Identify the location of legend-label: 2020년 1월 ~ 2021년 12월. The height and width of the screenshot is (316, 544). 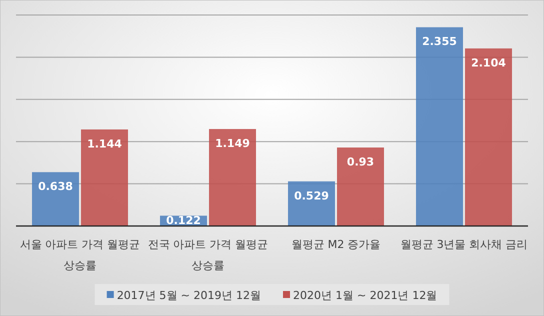
(365, 295).